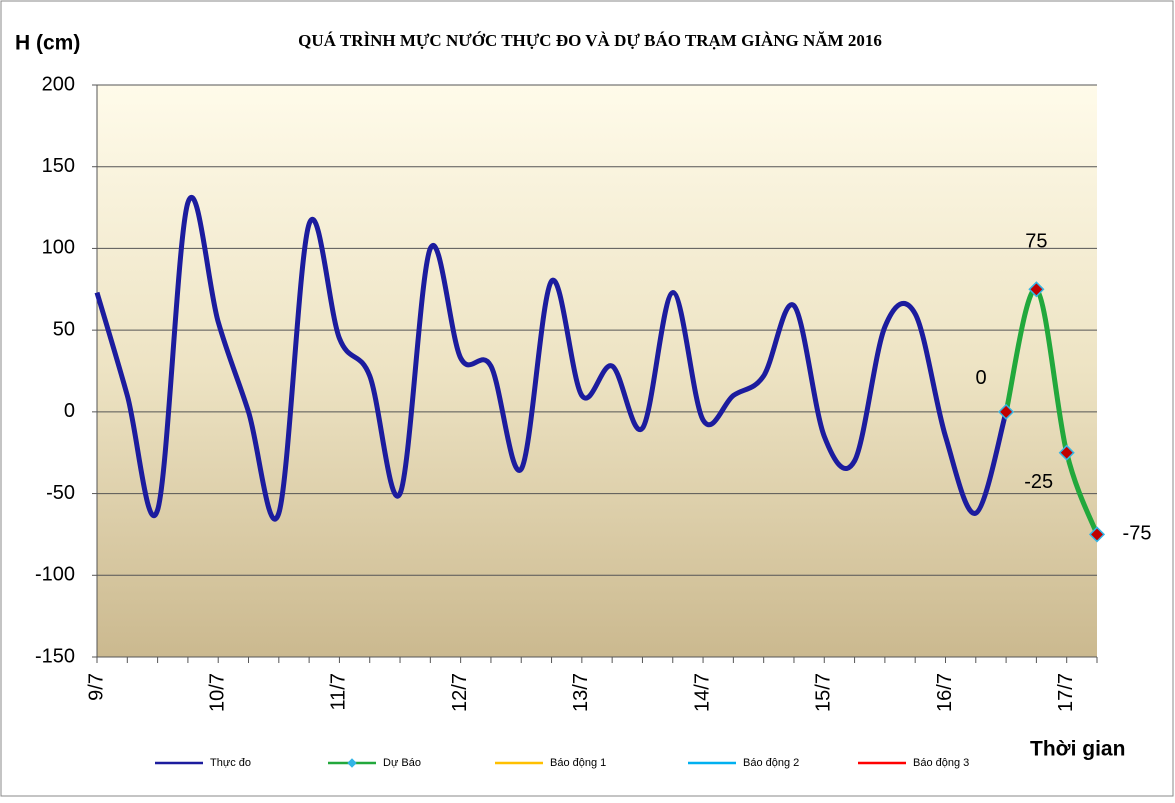 This screenshot has width=1175, height=803. I want to click on data-label: 0, so click(981, 378).